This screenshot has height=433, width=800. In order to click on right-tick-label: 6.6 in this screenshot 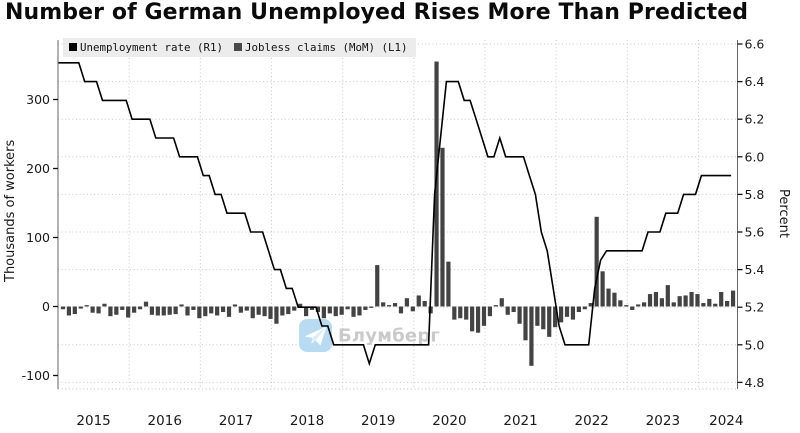, I will do `click(755, 44)`.